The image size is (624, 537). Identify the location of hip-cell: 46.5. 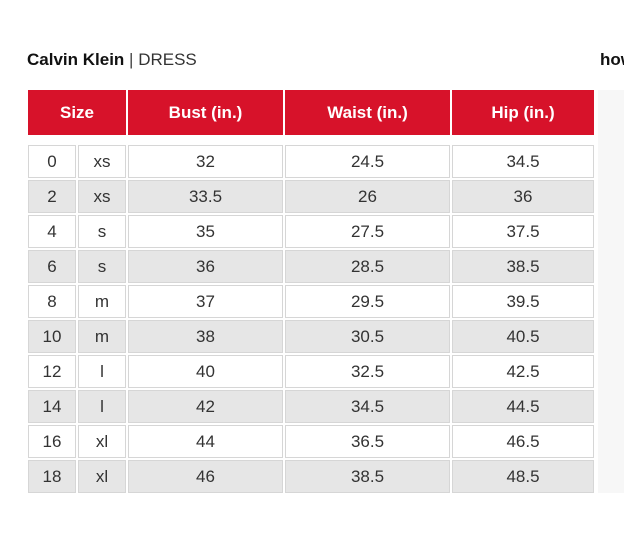
(523, 441).